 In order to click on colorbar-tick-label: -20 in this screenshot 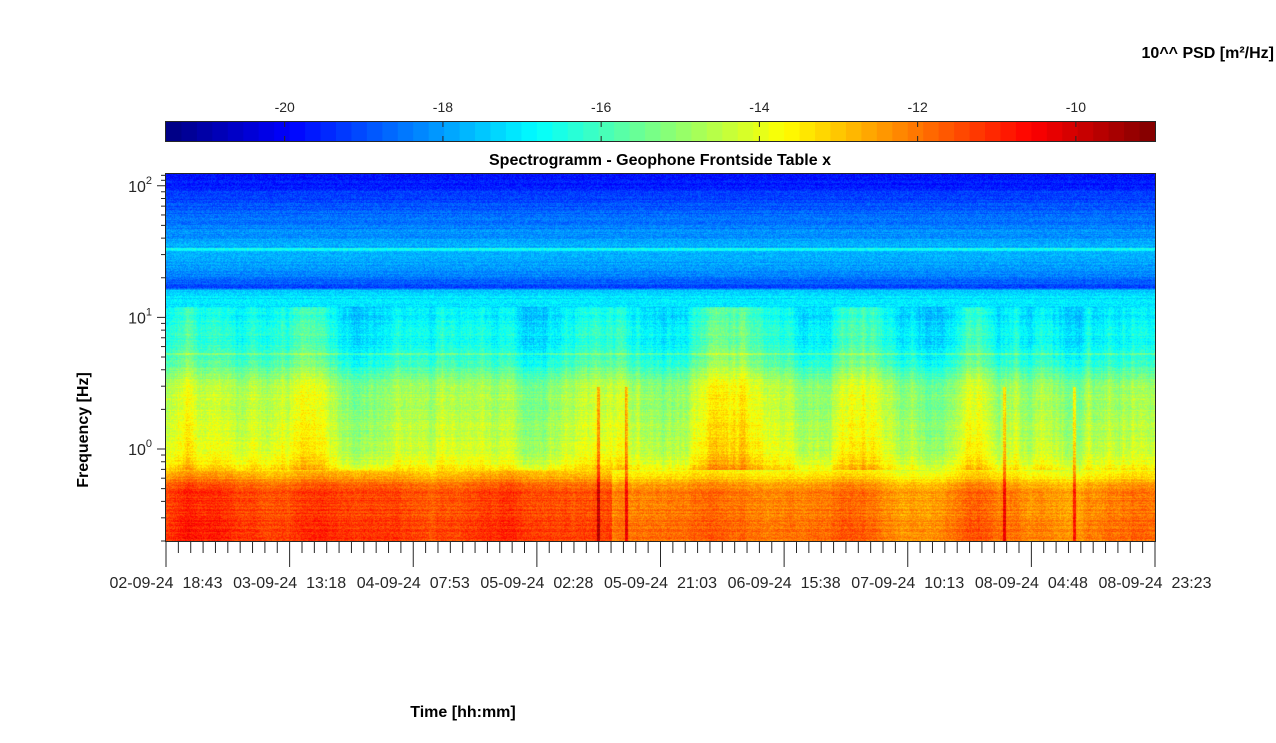, I will do `click(285, 107)`.